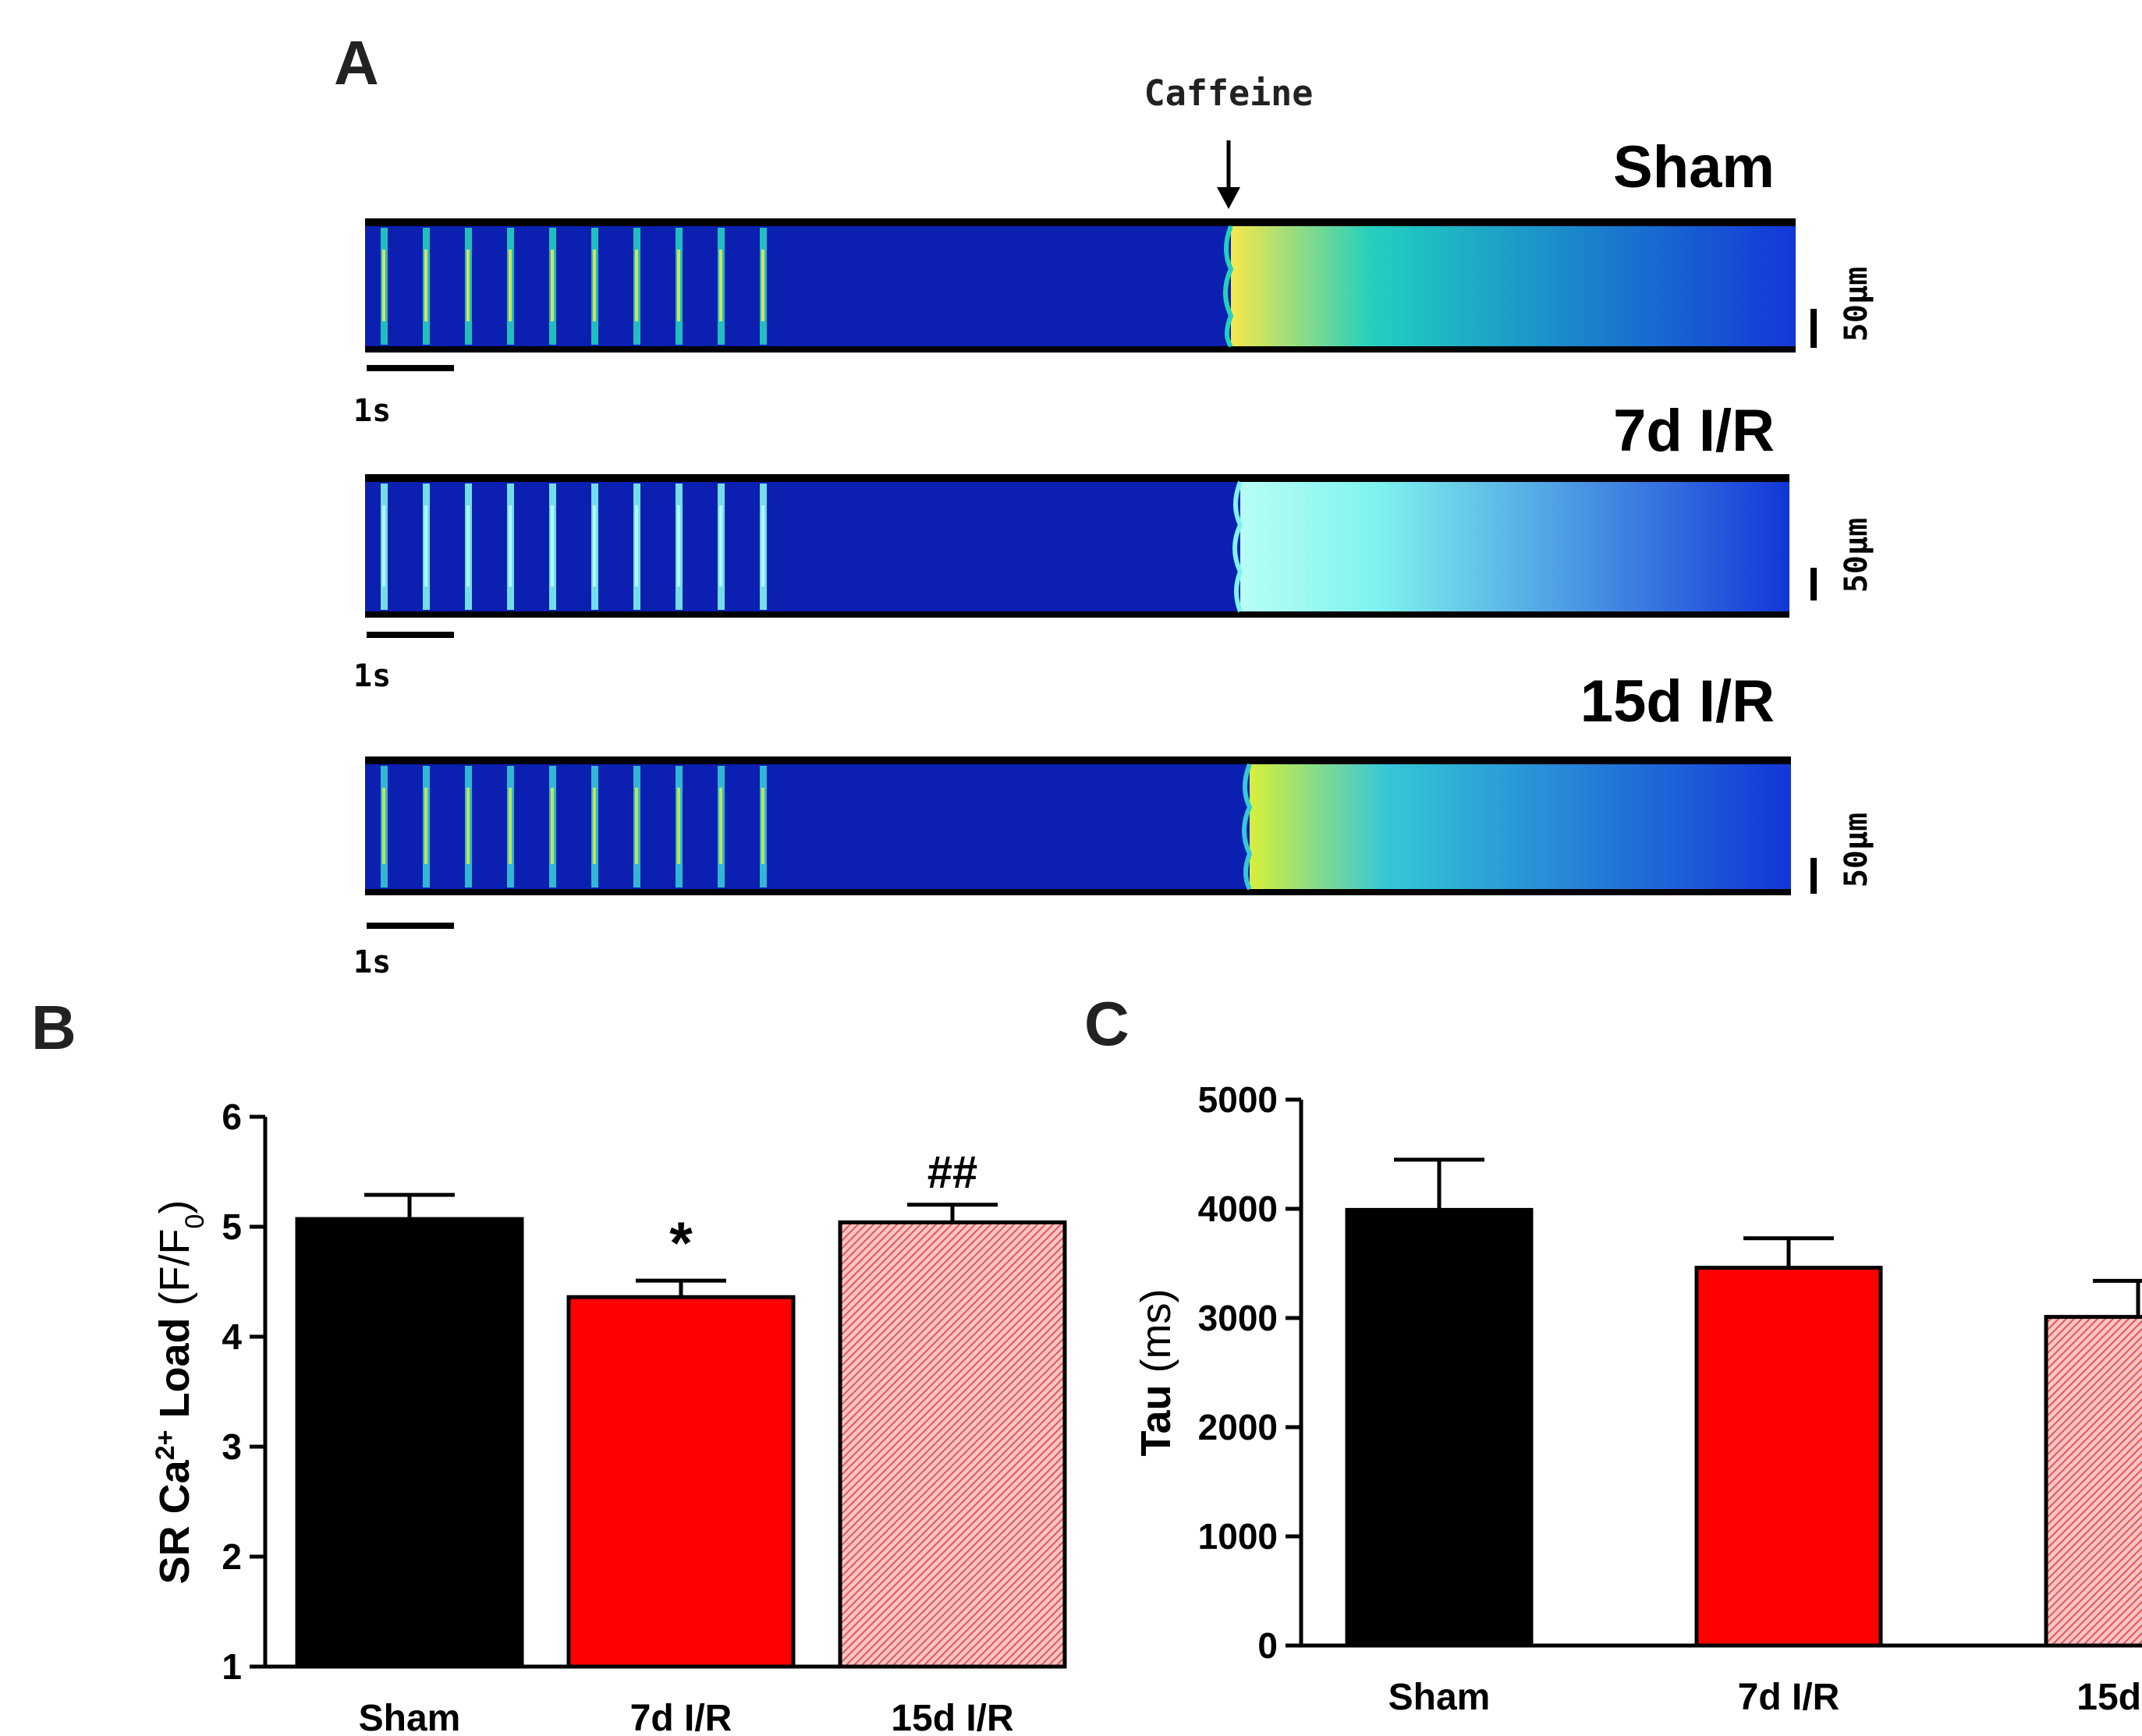 The height and width of the screenshot is (1736, 2142). Describe the element at coordinates (232, 1117) in the screenshot. I see `y-tick-label: 6` at that location.